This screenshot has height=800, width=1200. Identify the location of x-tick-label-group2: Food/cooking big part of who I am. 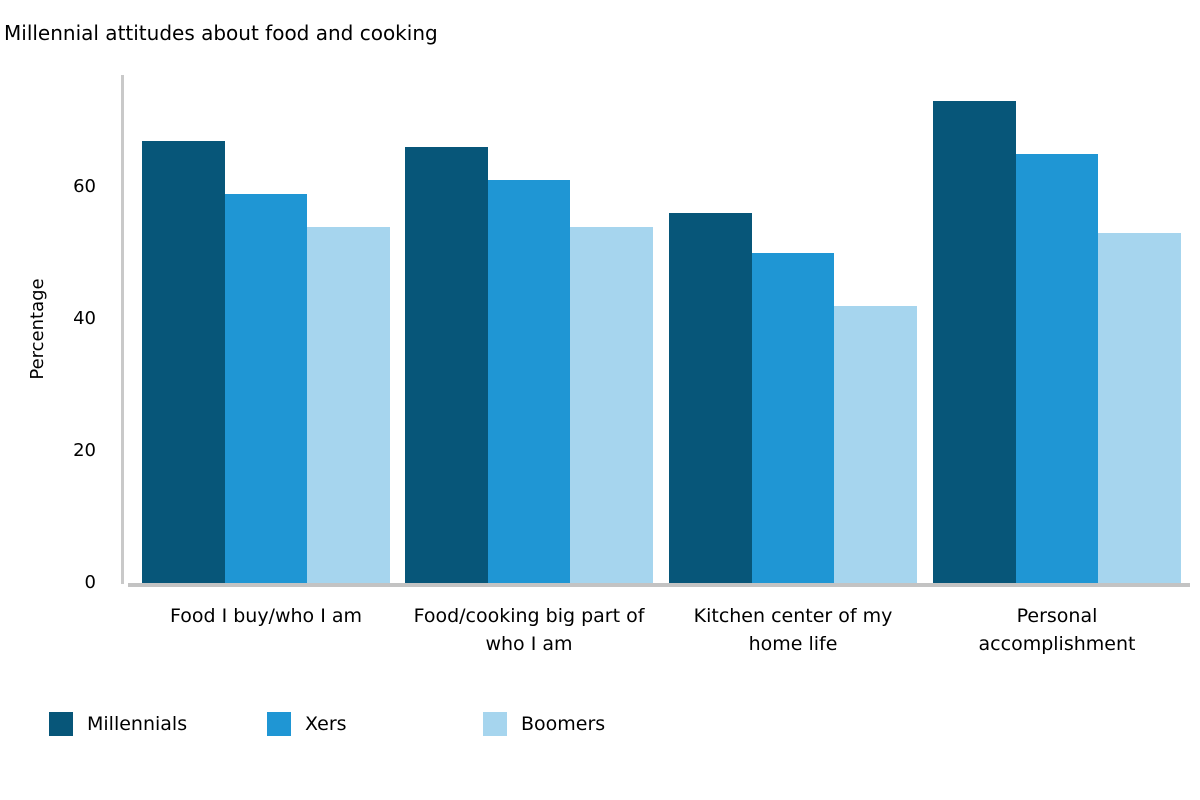
(529, 630).